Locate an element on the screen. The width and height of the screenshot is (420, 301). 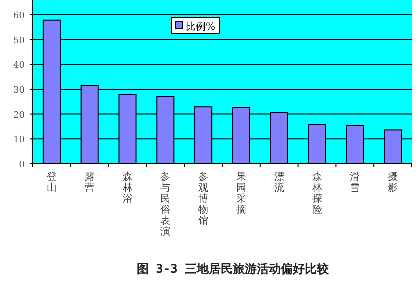
x-tick-label: 果园采摘 is located at coordinates (241, 194).